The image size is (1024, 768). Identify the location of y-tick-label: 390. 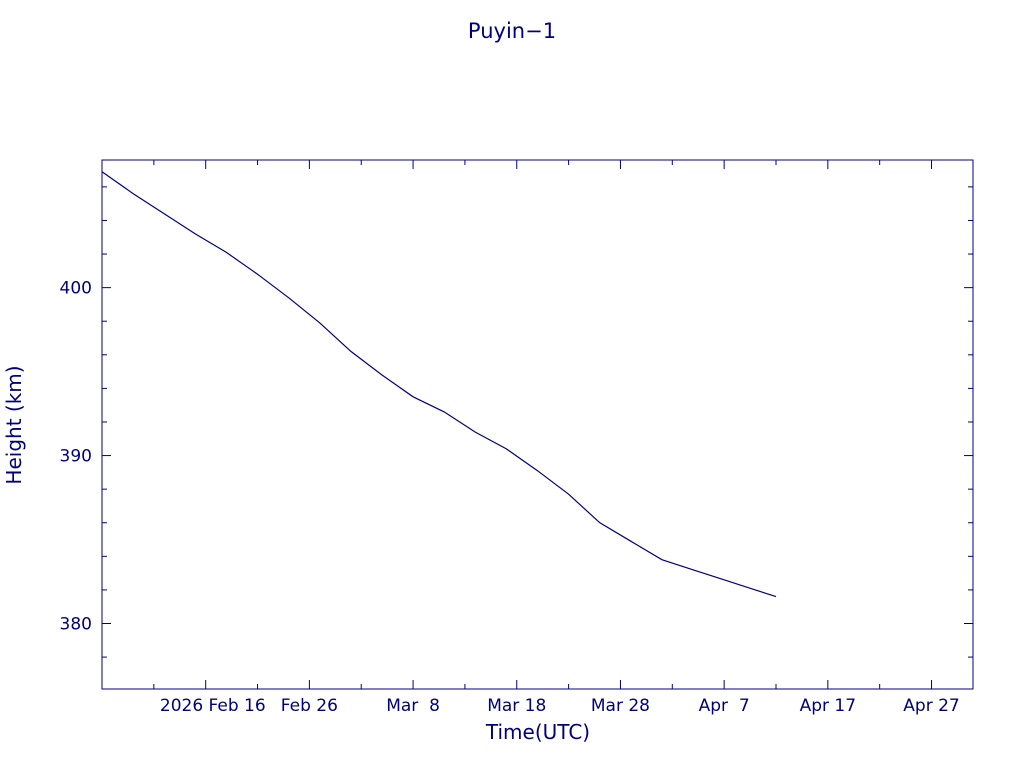
(76, 457).